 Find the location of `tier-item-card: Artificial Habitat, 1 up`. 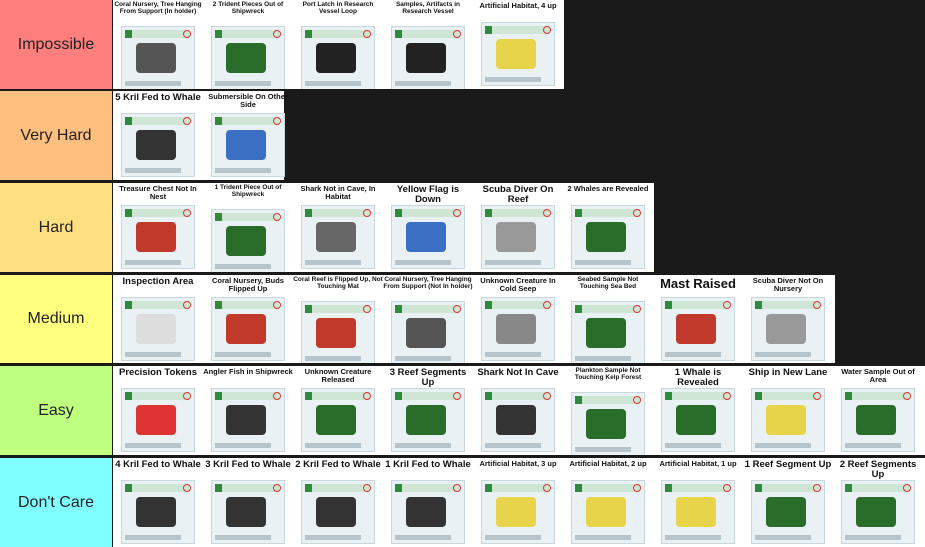

tier-item-card: Artificial Habitat, 1 up is located at coordinates (698, 502).